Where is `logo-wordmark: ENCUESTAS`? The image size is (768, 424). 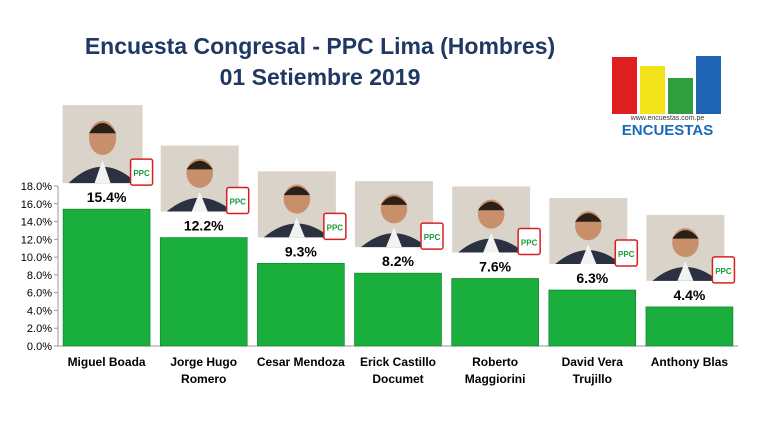 logo-wordmark: ENCUESTAS is located at coordinates (667, 130).